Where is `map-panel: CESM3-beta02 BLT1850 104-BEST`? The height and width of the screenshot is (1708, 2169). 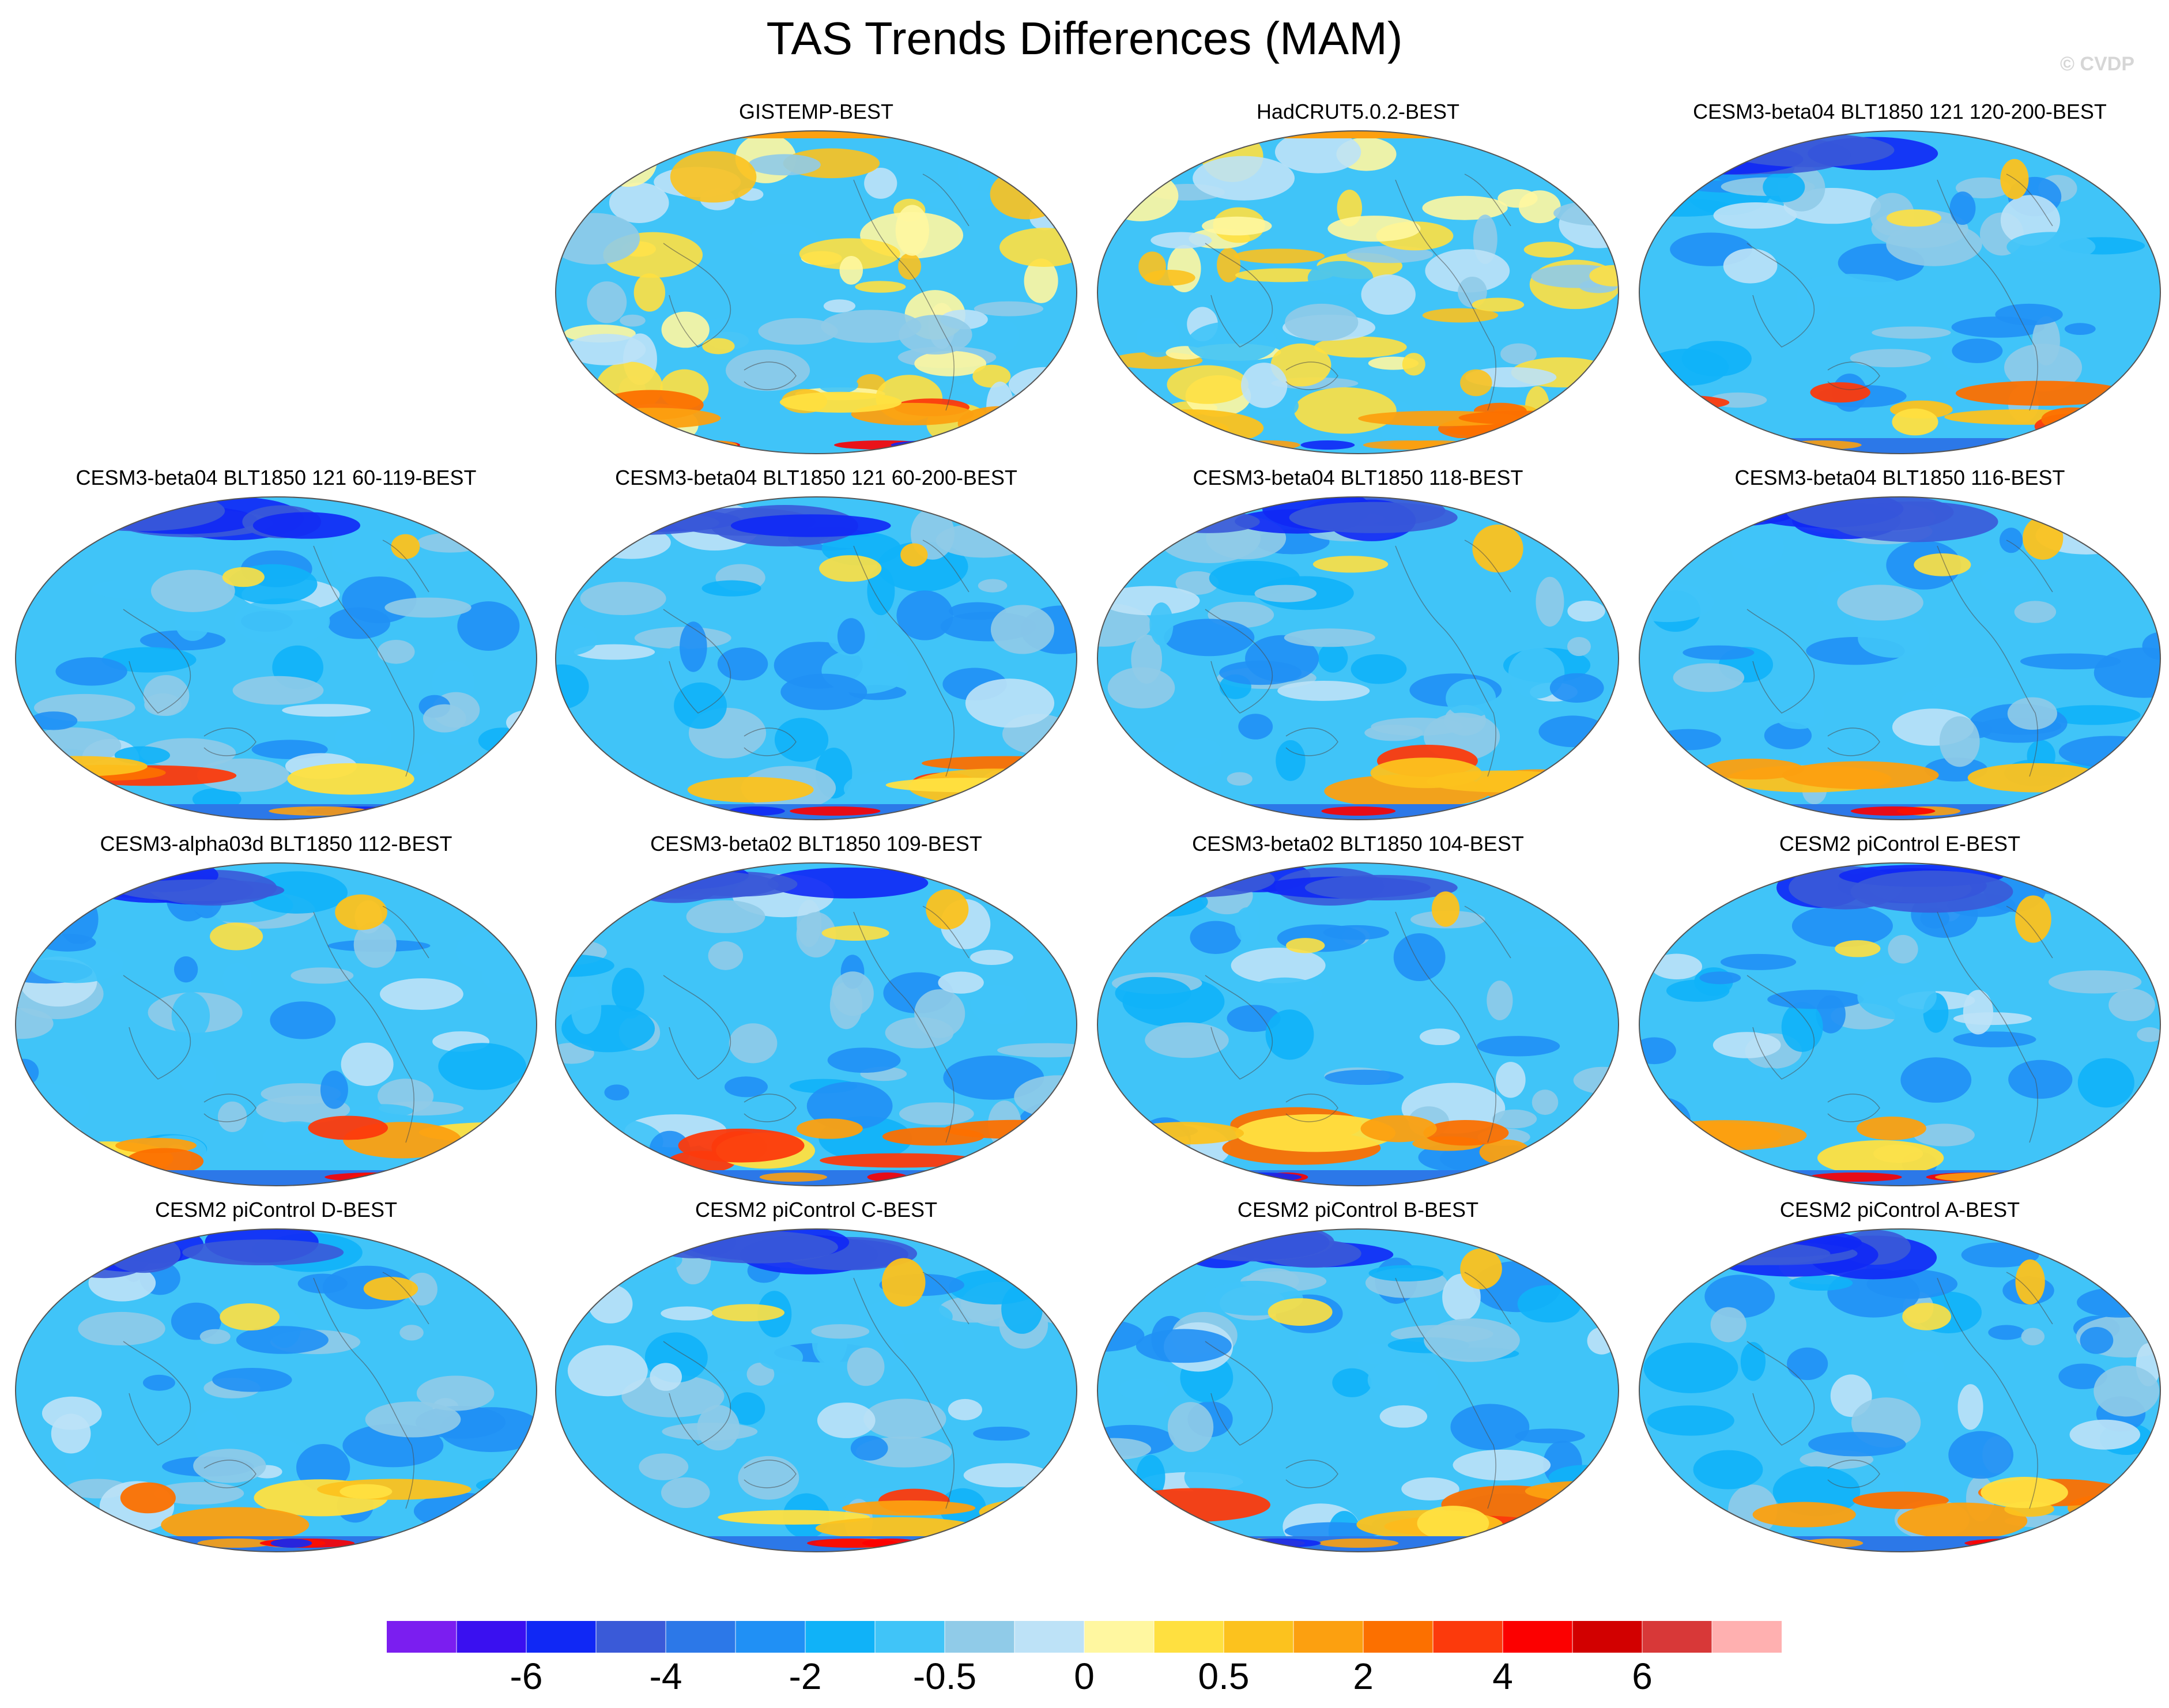 map-panel: CESM3-beta02 BLT1850 104-BEST is located at coordinates (1358, 1014).